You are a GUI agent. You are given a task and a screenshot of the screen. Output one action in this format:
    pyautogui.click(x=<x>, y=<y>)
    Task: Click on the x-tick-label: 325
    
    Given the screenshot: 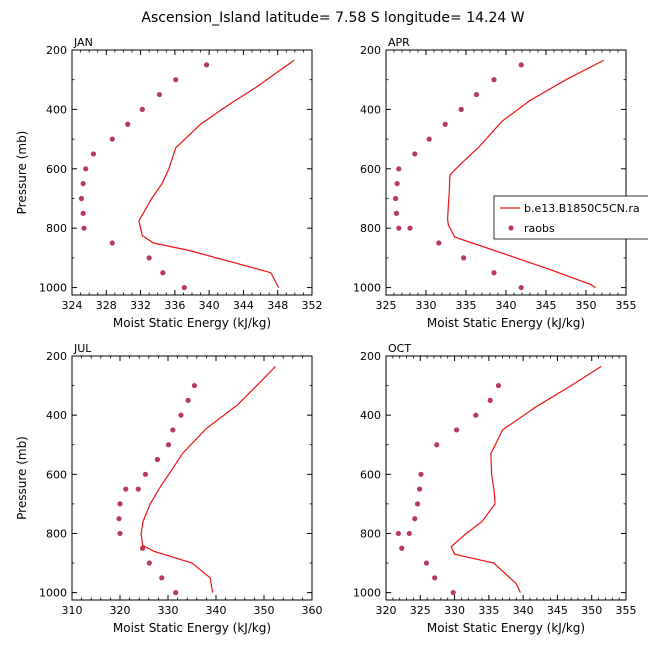 What is the action you would take?
    pyautogui.click(x=386, y=305)
    